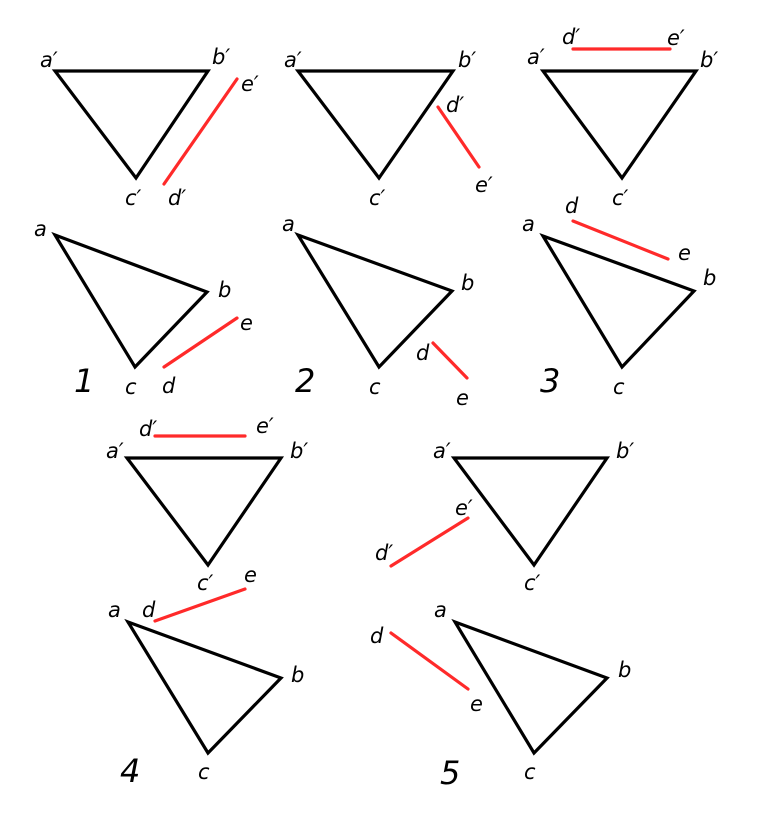 Image resolution: width=771 pixels, height=818 pixels. Describe the element at coordinates (177, 198) in the screenshot. I see `variant-1-front-label-d: d′` at that location.